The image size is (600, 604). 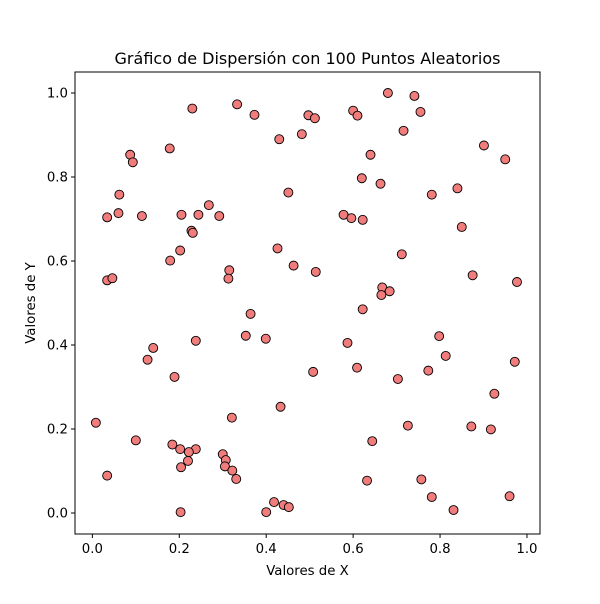 What do you see at coordinates (57, 178) in the screenshot?
I see `y-tick-label: 0.8` at bounding box center [57, 178].